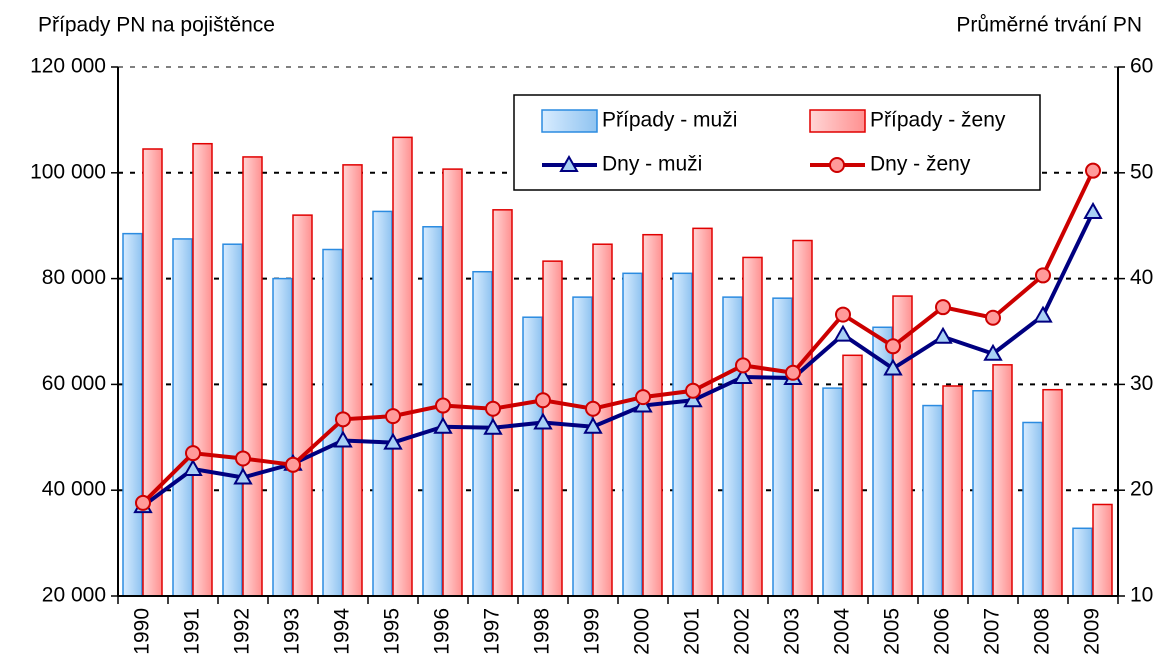 Image resolution: width=1174 pixels, height=668 pixels. What do you see at coordinates (74, 489) in the screenshot?
I see `y-tick-label: 40 000` at bounding box center [74, 489].